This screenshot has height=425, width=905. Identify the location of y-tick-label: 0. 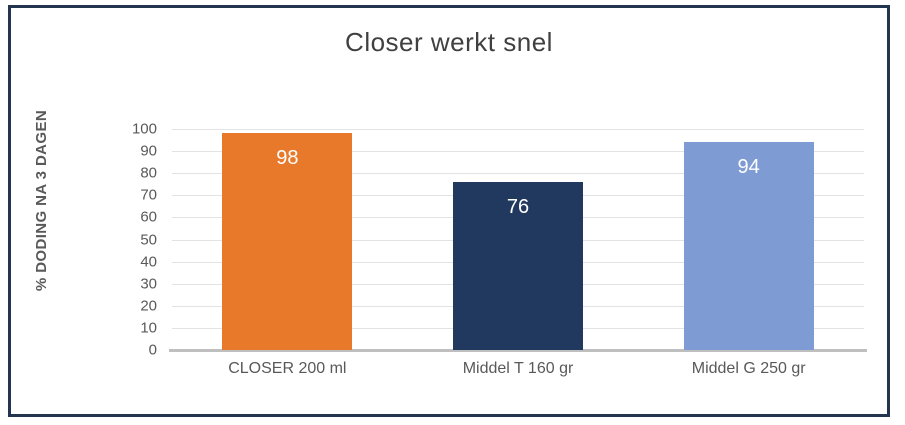
(152, 350).